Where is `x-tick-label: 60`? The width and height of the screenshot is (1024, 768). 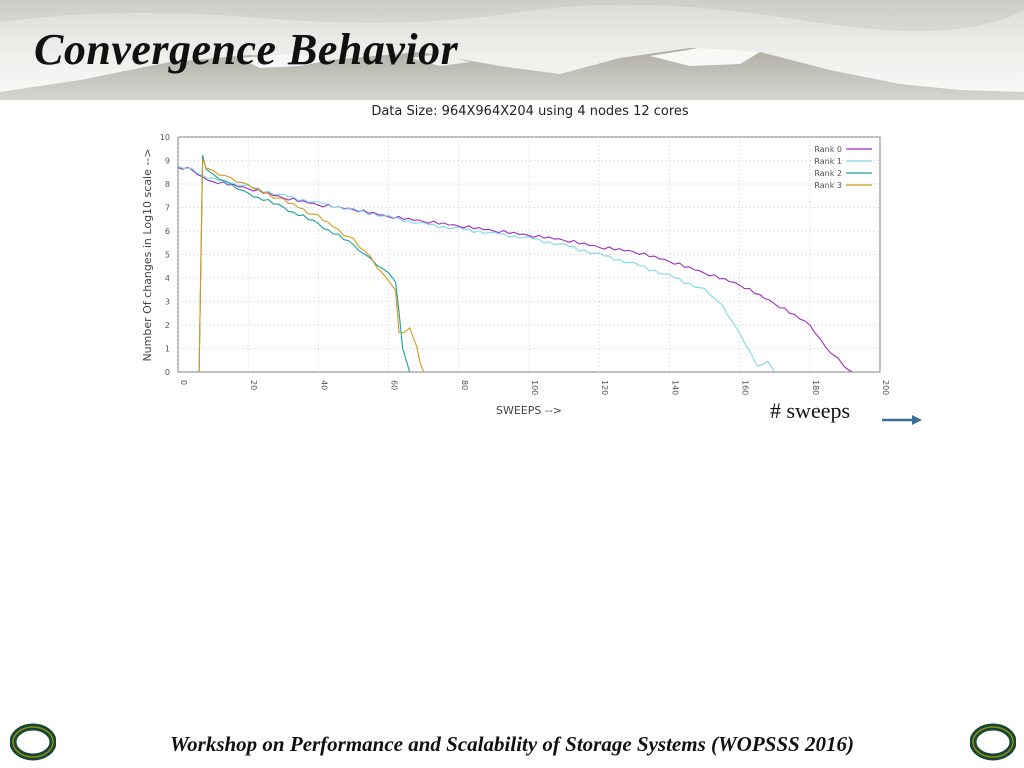 x-tick-label: 60 is located at coordinates (394, 385).